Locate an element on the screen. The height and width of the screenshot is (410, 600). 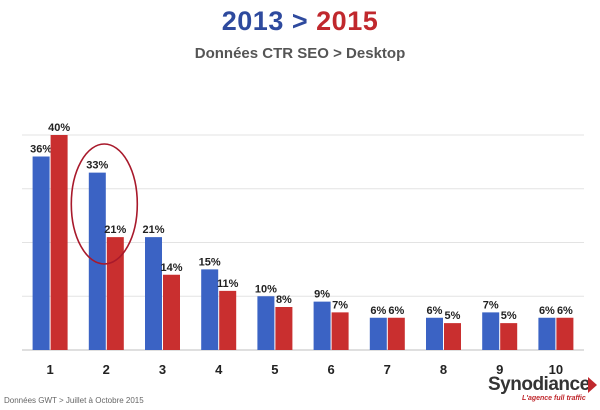
logo-arrow-icon is located at coordinates (592, 385).